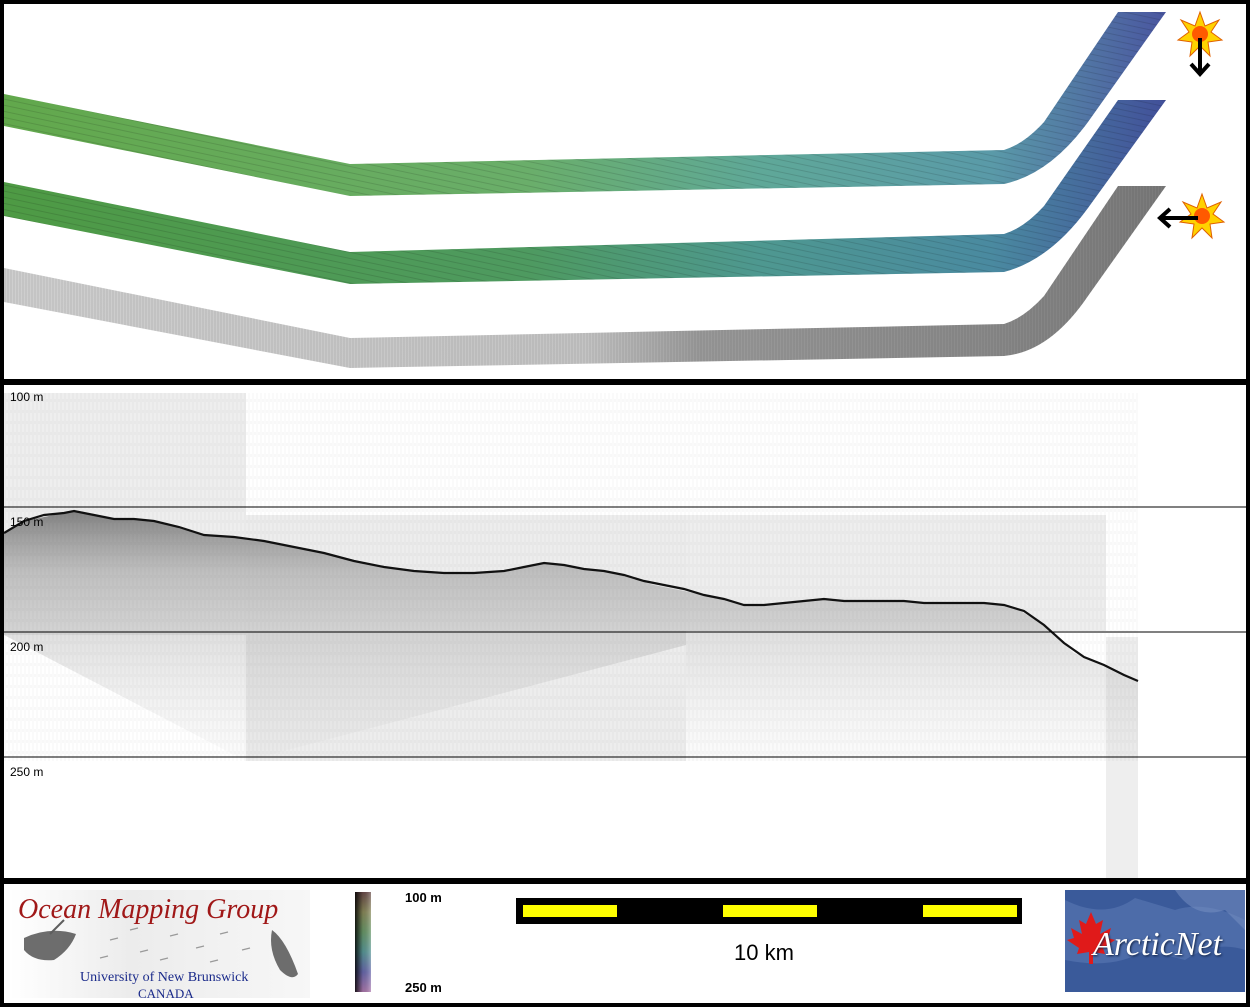 The image size is (1250, 1007). Describe the element at coordinates (27, 647) in the screenshot. I see `depth-label-200: 200 m` at that location.